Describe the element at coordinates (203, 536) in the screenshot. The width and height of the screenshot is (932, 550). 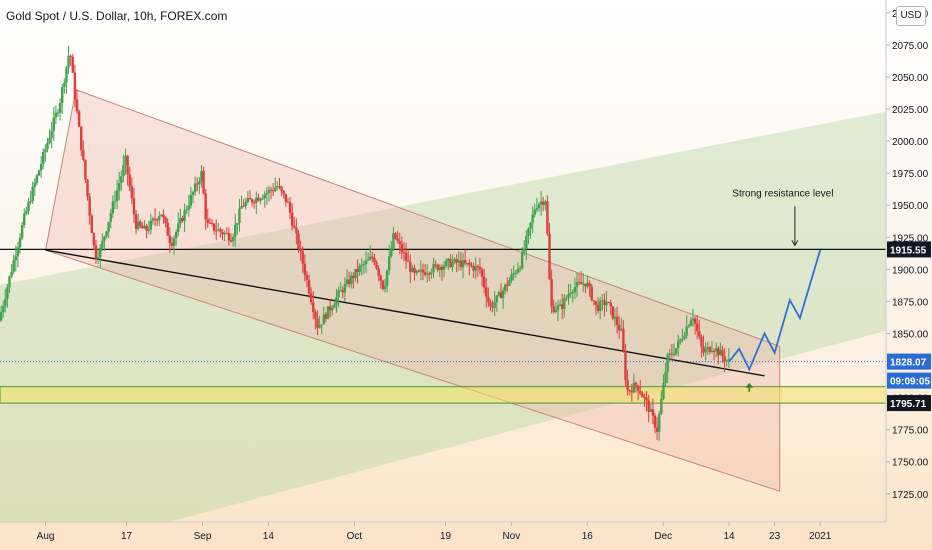
I see `time-tick-label: Sep` at that location.